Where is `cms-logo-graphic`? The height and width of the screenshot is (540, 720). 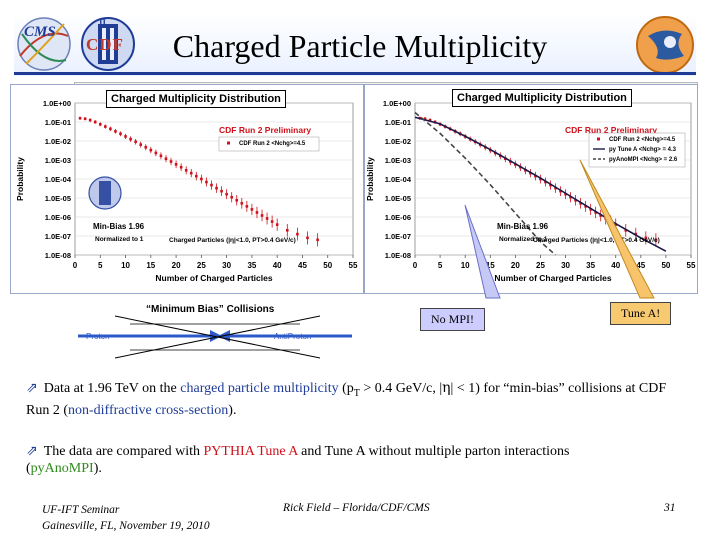
cms-logo-graphic is located at coordinates (44, 44).